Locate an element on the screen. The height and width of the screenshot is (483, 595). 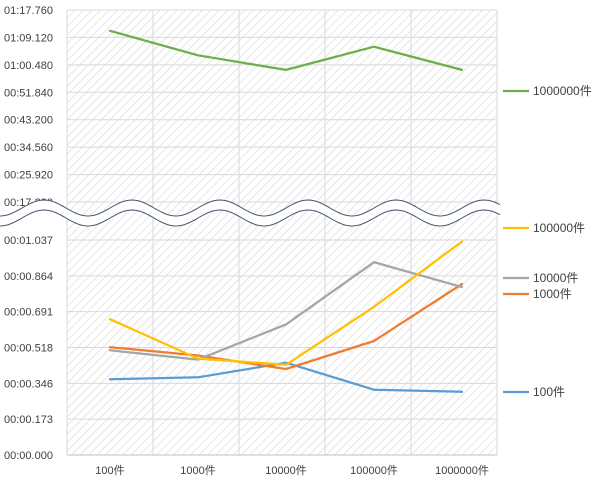
legend-label: 10000件 is located at coordinates (555, 278).